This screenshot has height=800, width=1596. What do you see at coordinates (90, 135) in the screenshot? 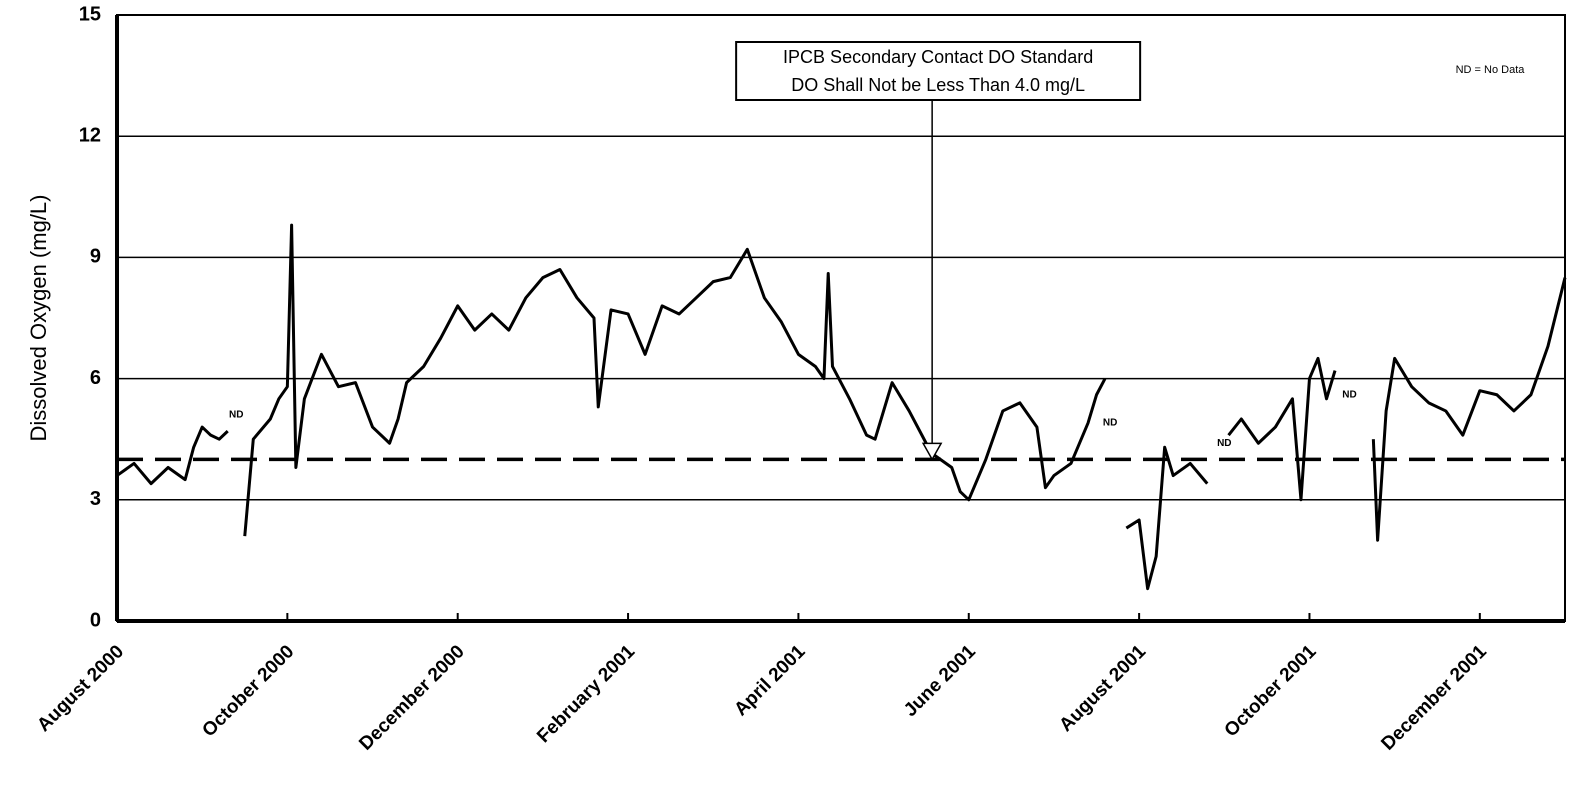
I see `y-tick-label: 12` at bounding box center [90, 135].